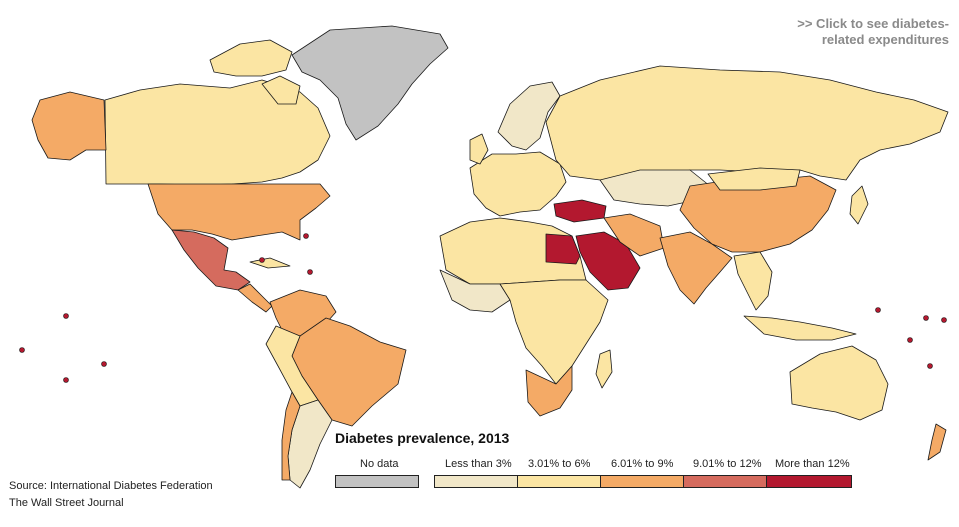 This screenshot has height=527, width=959. Describe the element at coordinates (747, 123) in the screenshot. I see `russia` at that location.